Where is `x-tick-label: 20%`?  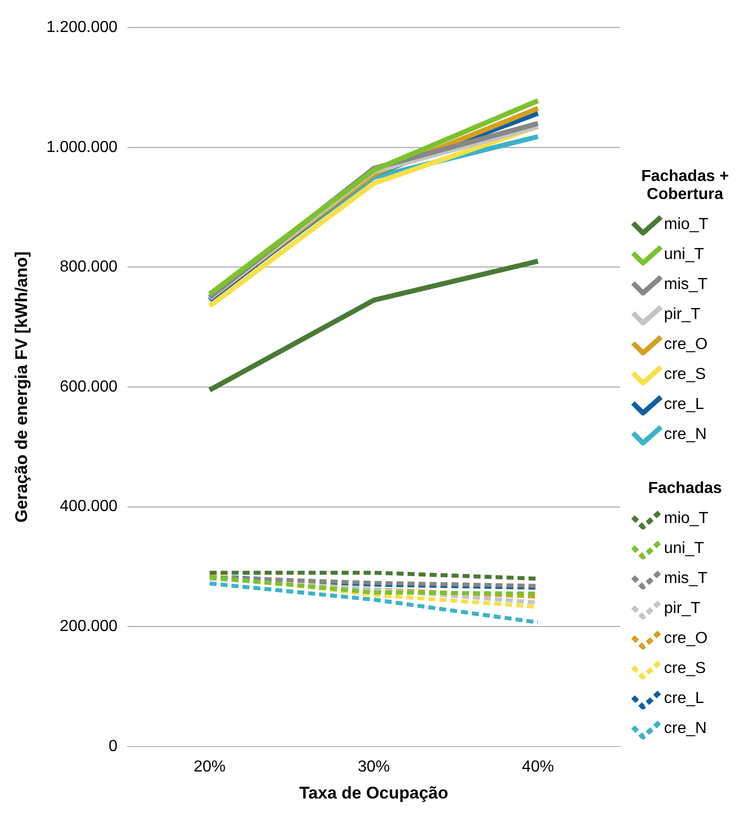 x-tick-label: 20% is located at coordinates (210, 767).